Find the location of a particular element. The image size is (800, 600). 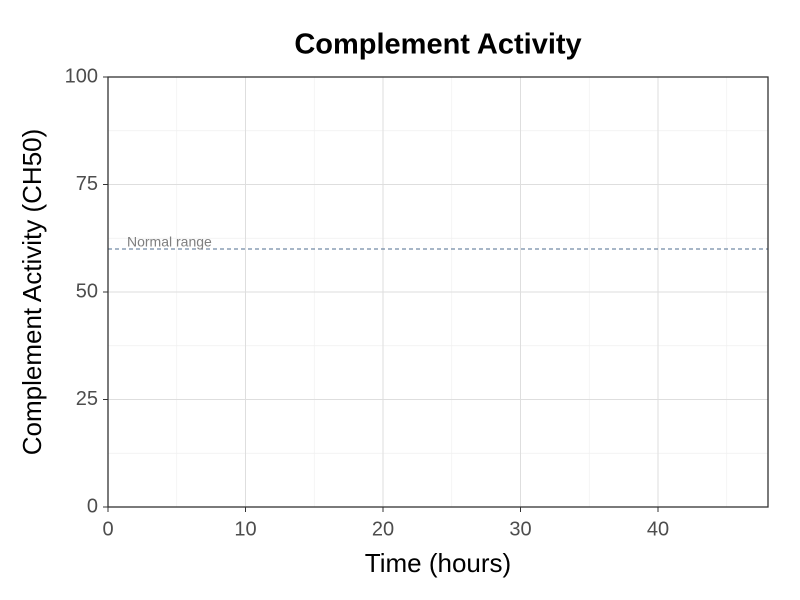

y-tick-label: 100 is located at coordinates (81, 76).